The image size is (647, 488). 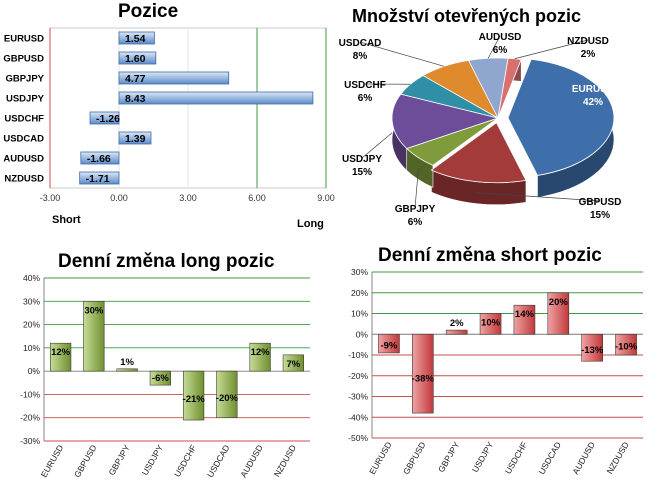 What do you see at coordinates (358, 397) in the screenshot?
I see `y-tick-label: -30%` at bounding box center [358, 397].